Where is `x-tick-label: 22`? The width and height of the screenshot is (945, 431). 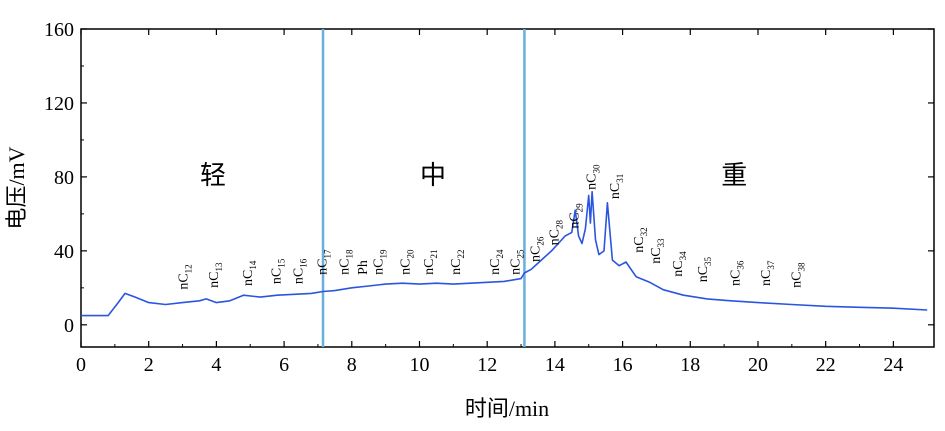
x-tick-label: 22 is located at coordinates (826, 365).